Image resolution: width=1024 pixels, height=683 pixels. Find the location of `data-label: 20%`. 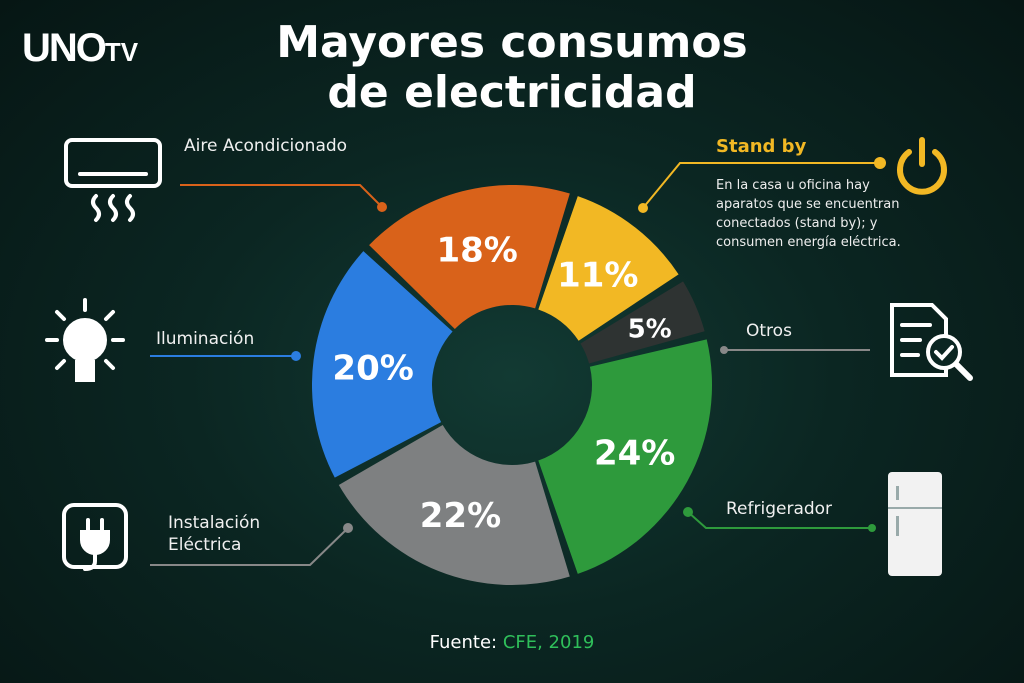

data-label: 20% is located at coordinates (372, 368).